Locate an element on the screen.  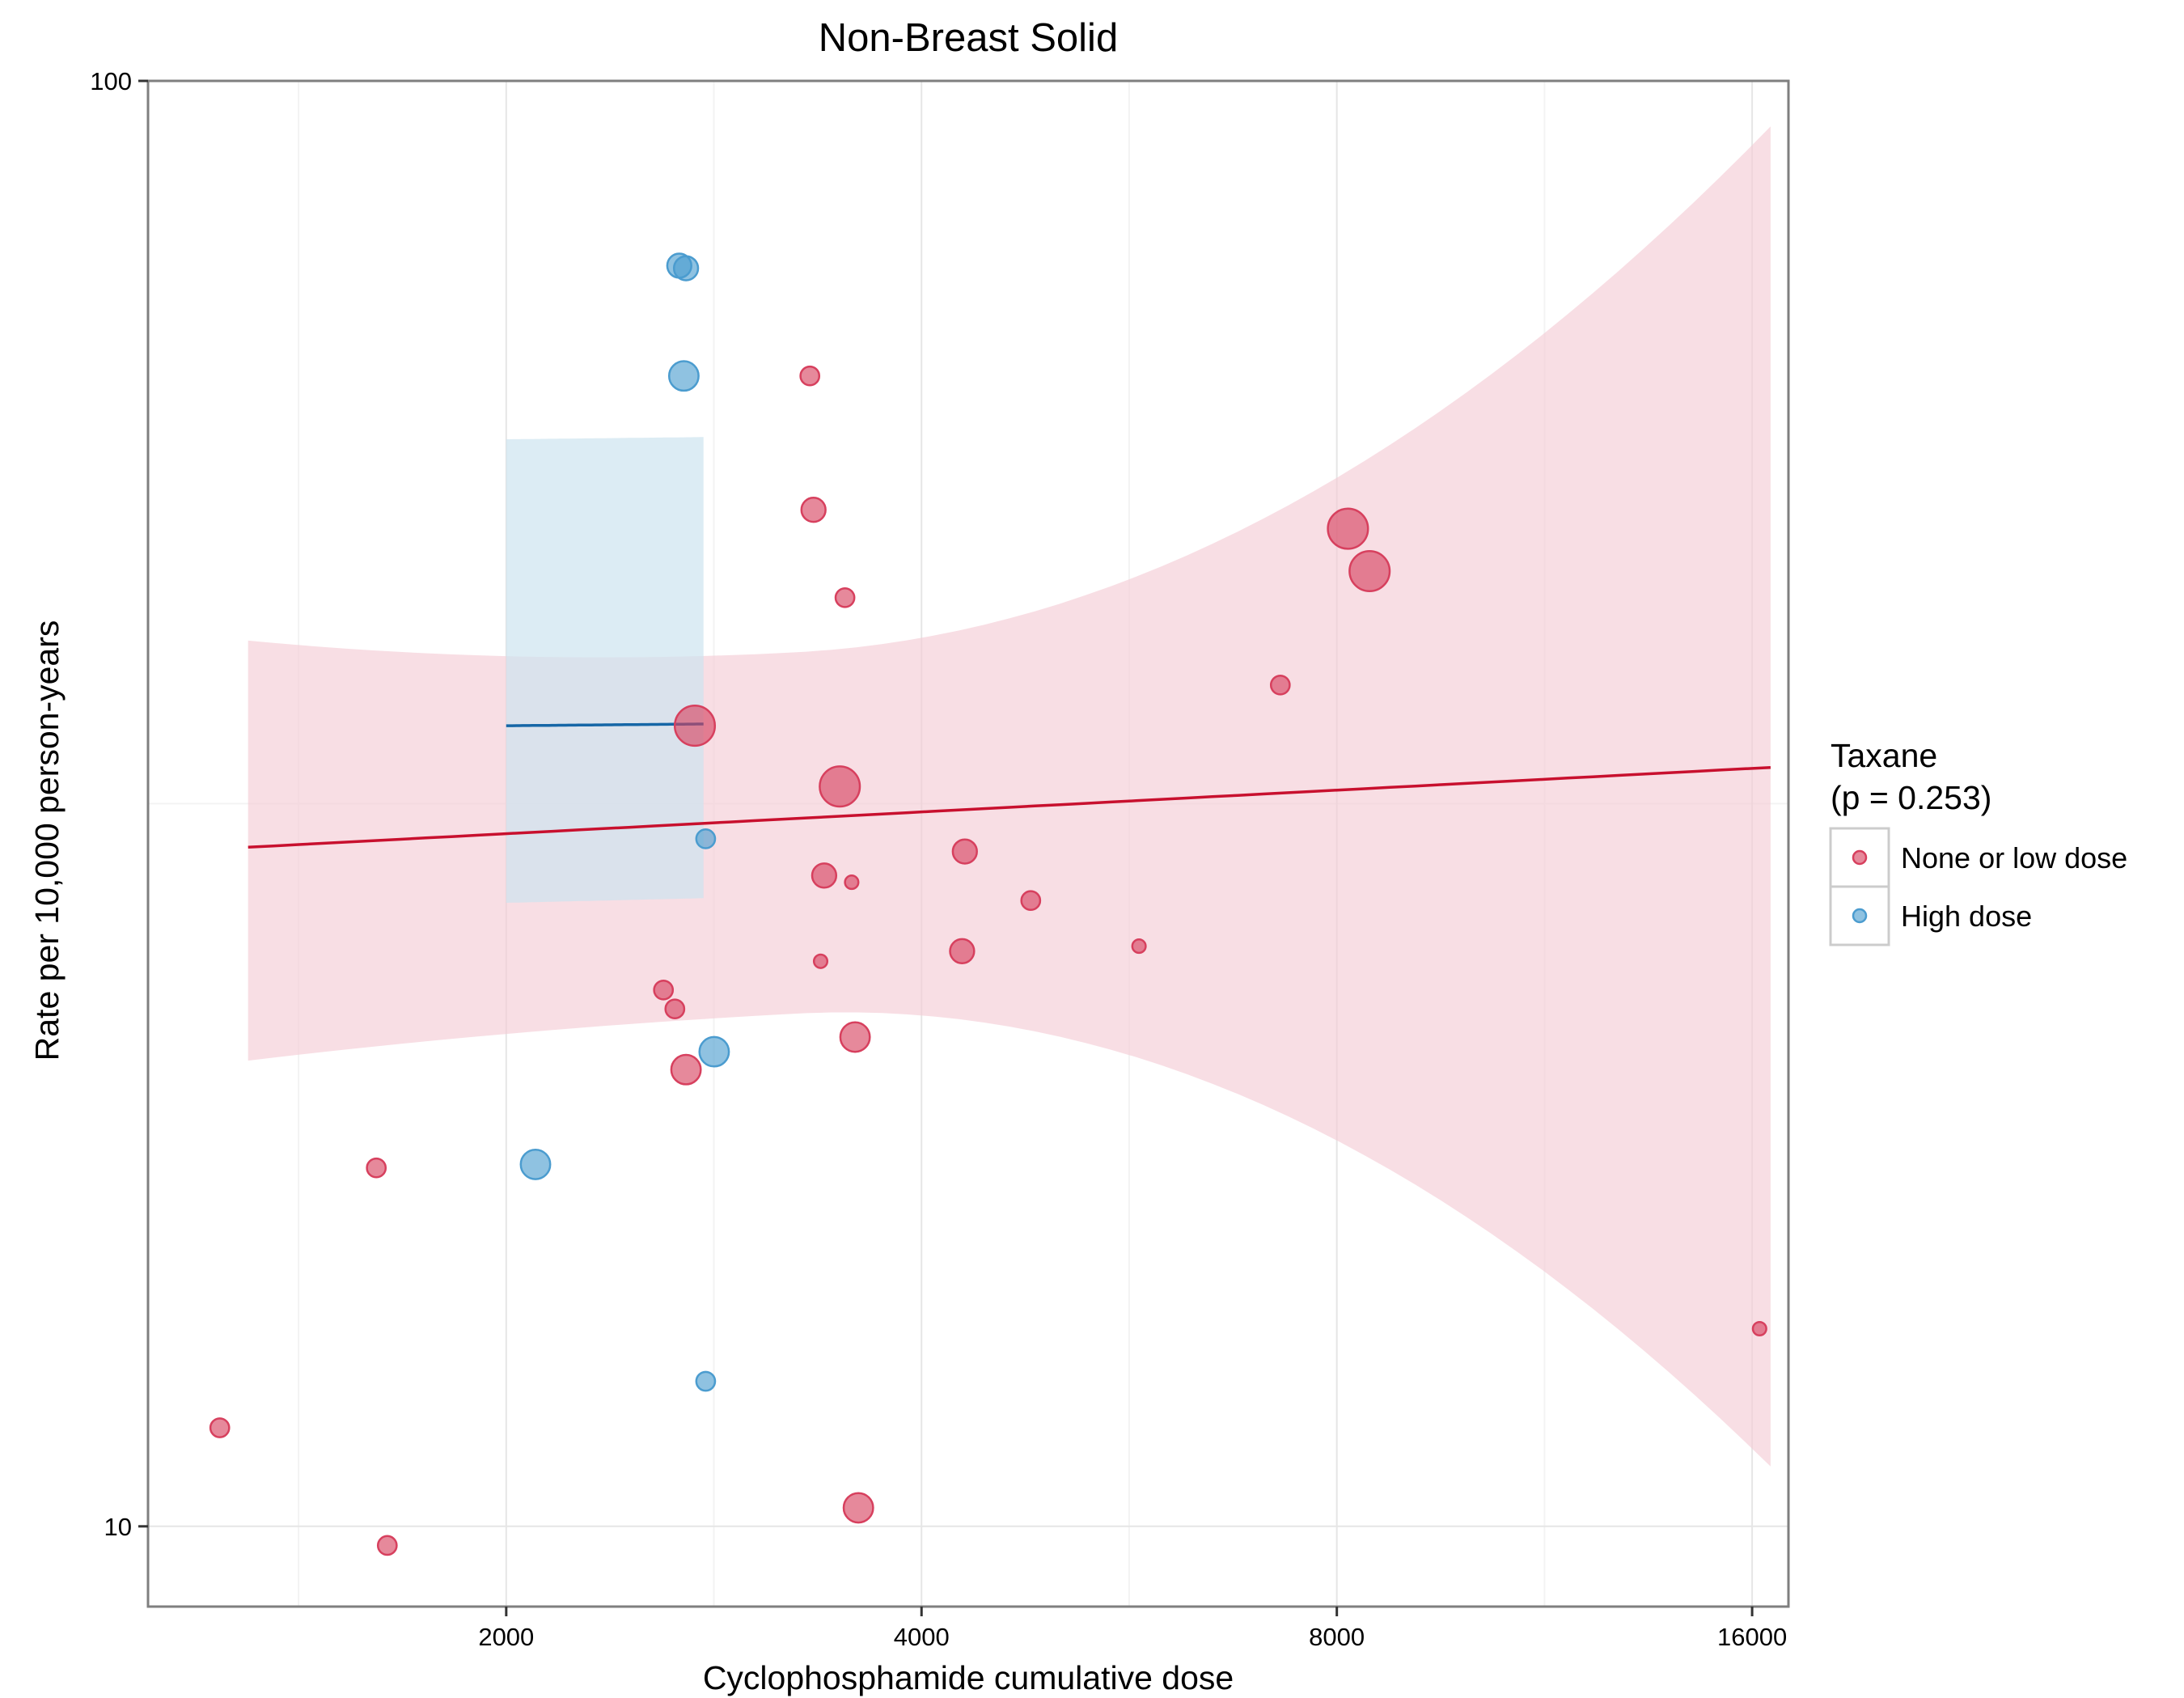
chart-title: Non-Breast Solid is located at coordinates (969, 38).